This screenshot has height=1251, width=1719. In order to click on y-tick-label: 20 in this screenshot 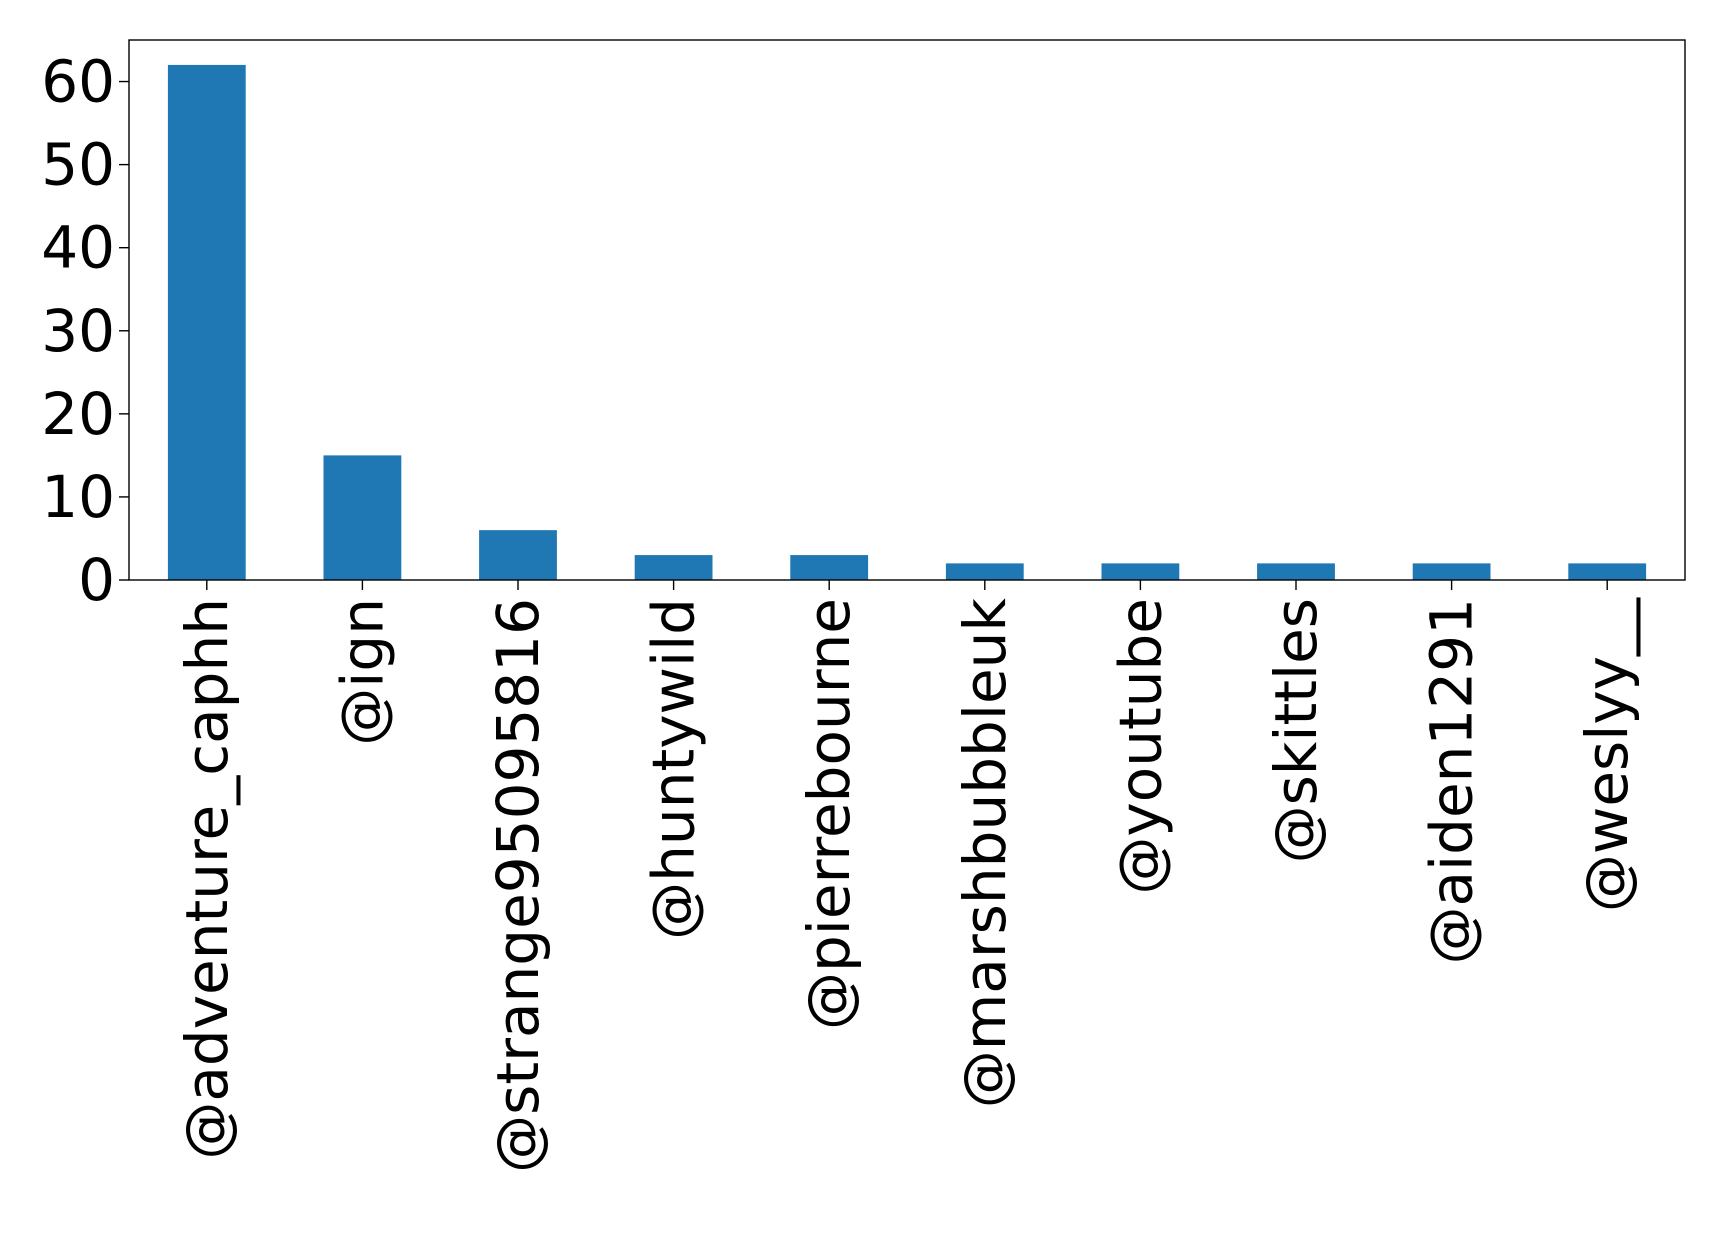, I will do `click(78, 414)`.